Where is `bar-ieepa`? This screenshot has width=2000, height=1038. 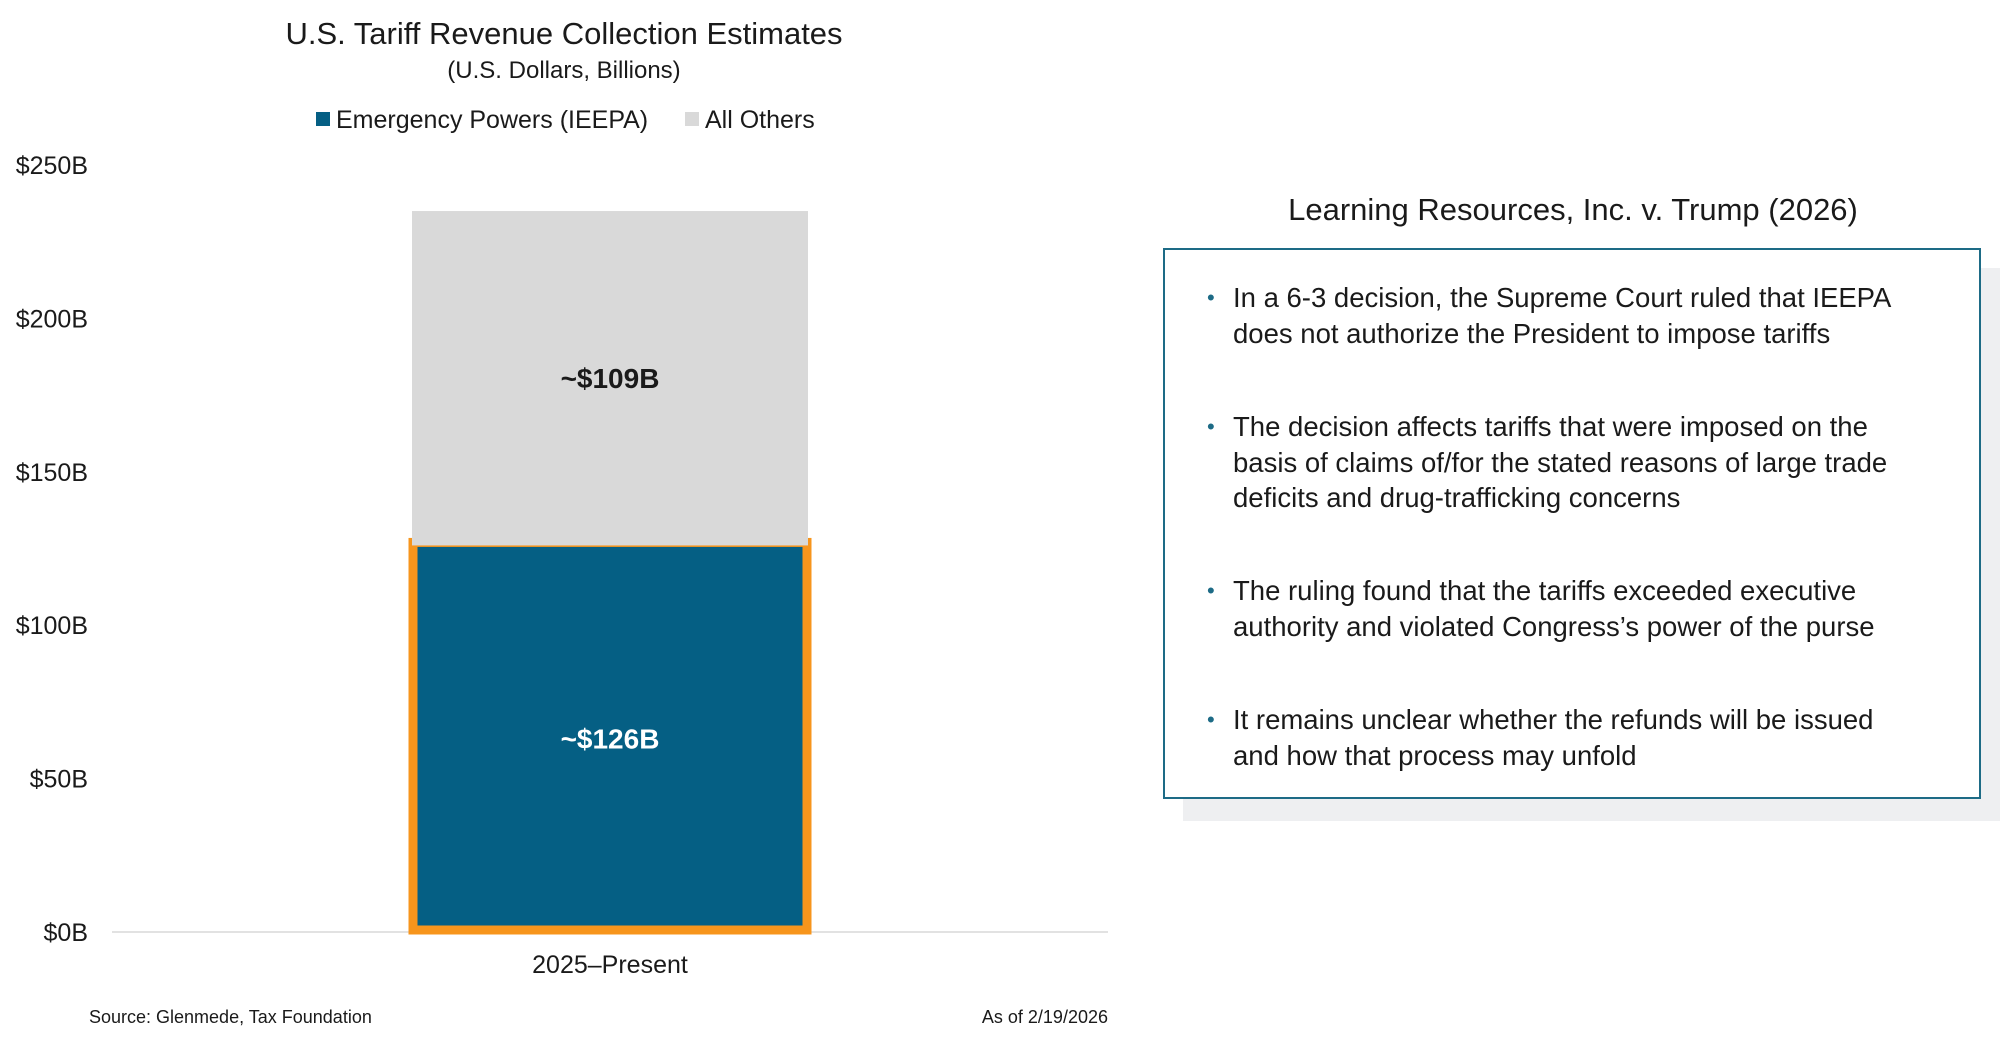
bar-ieepa is located at coordinates (610, 738).